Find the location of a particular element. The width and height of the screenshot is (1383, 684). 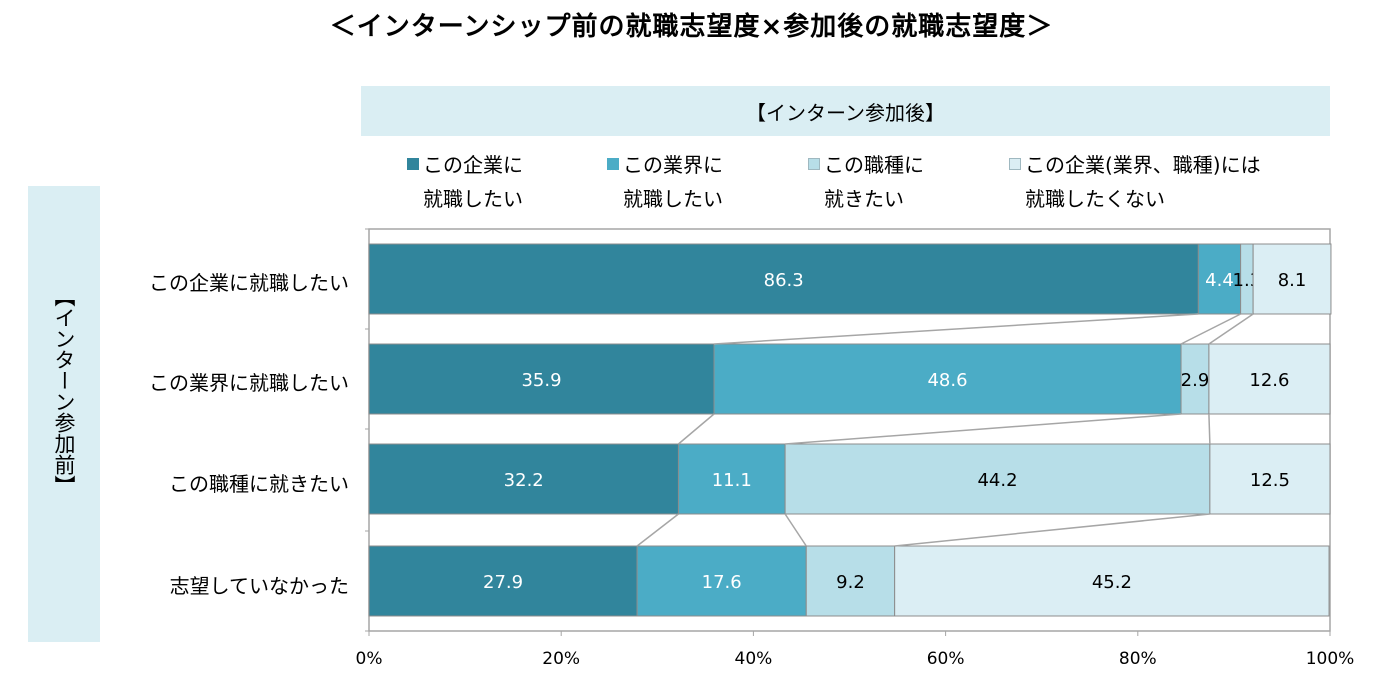

legend-item-occupation: この職種に 就きたい is located at coordinates (866, 182).